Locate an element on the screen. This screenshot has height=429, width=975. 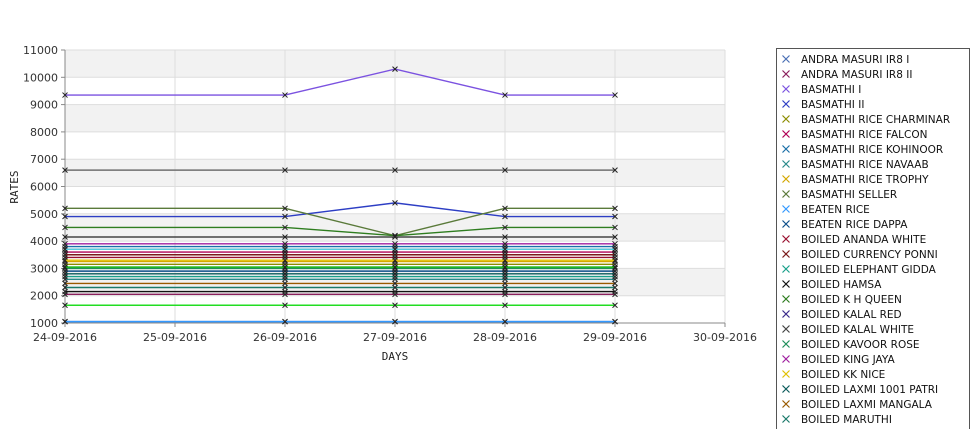
x-tick-label: 29-09-2016 is located at coordinates (615, 337).